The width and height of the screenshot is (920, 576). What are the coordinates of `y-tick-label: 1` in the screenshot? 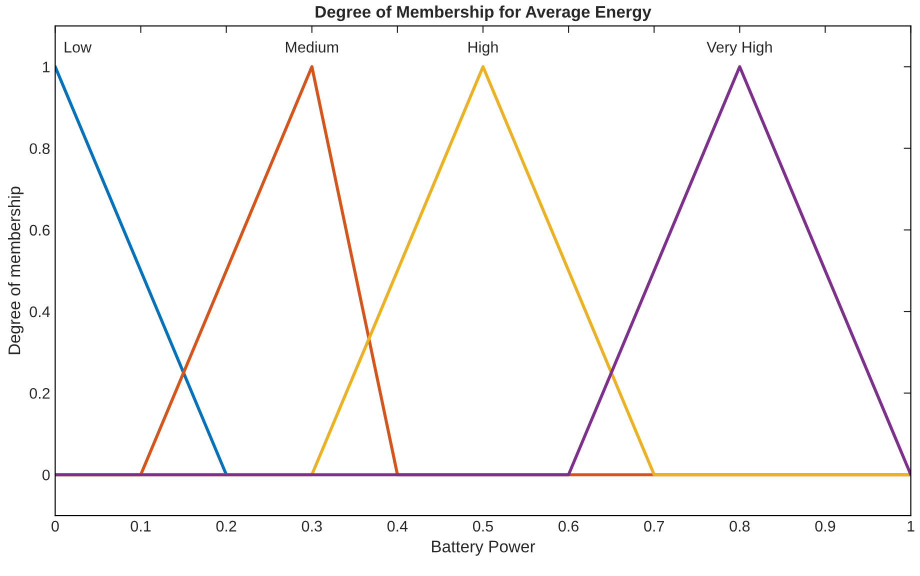 It's located at (46, 67).